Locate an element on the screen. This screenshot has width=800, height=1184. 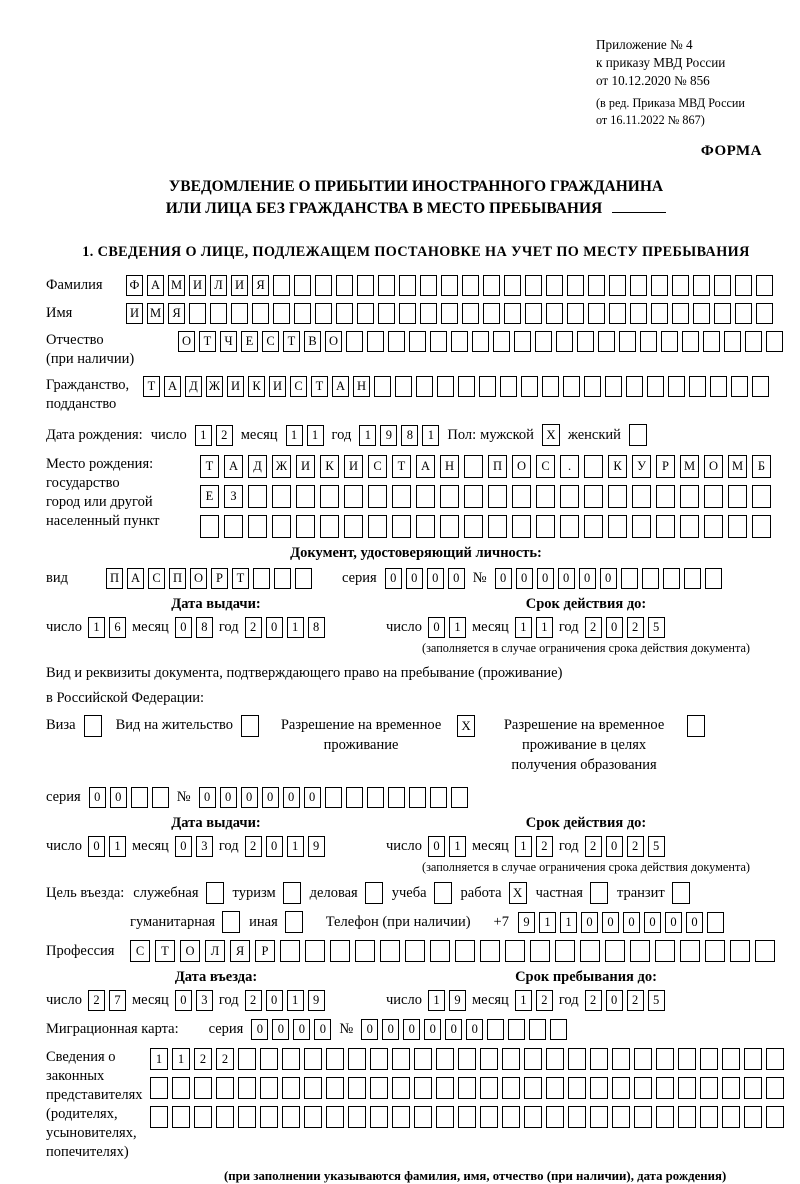
char-box: Ж is located at coordinates (214, 386).